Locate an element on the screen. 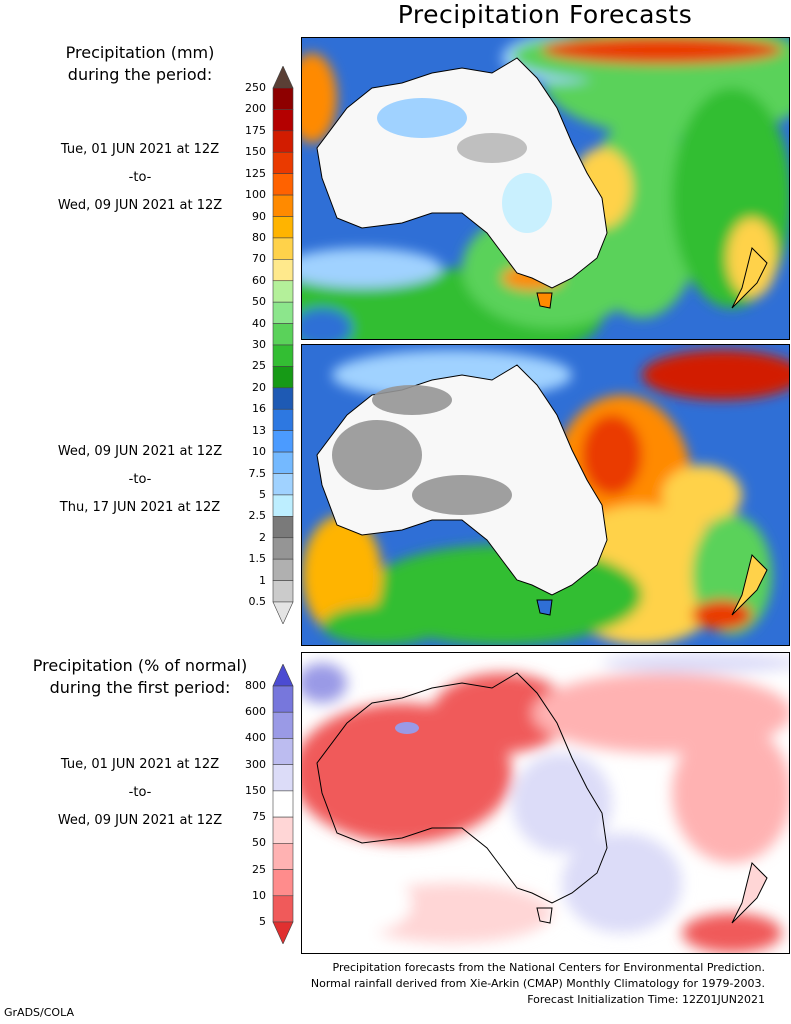 The image size is (791, 1024). mm-scale-label: 7.5 is located at coordinates (257, 473).